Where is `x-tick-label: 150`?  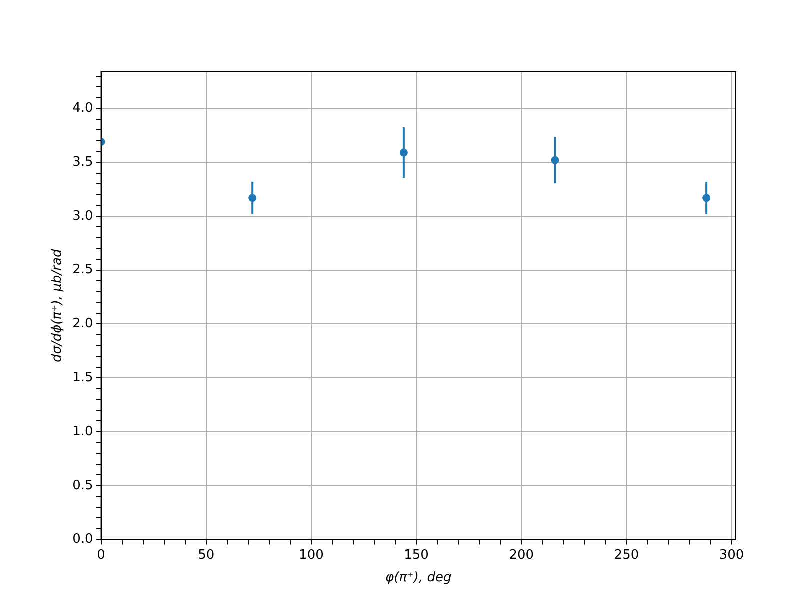 x-tick-label: 150 is located at coordinates (416, 555).